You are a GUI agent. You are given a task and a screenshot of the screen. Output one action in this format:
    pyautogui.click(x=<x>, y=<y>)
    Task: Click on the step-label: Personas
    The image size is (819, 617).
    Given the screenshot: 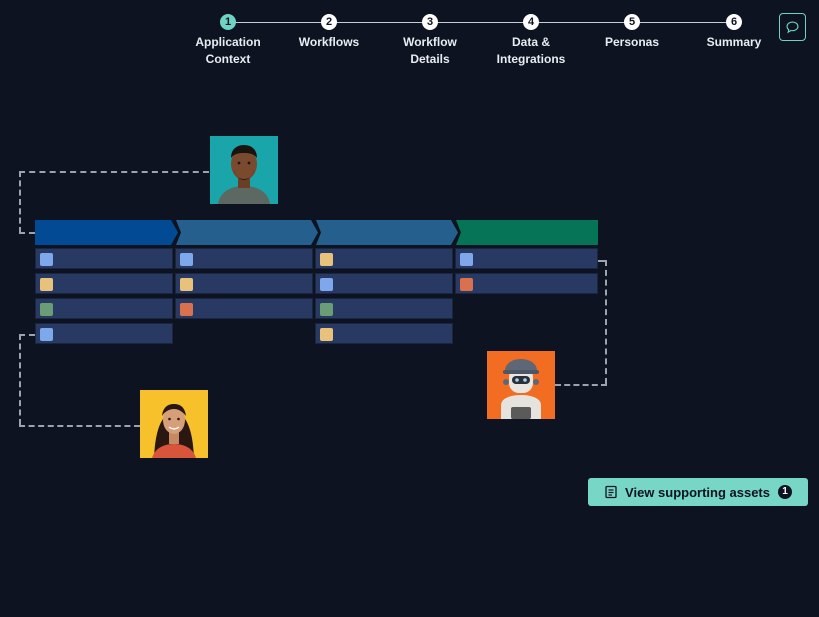 What is the action you would take?
    pyautogui.click(x=632, y=42)
    